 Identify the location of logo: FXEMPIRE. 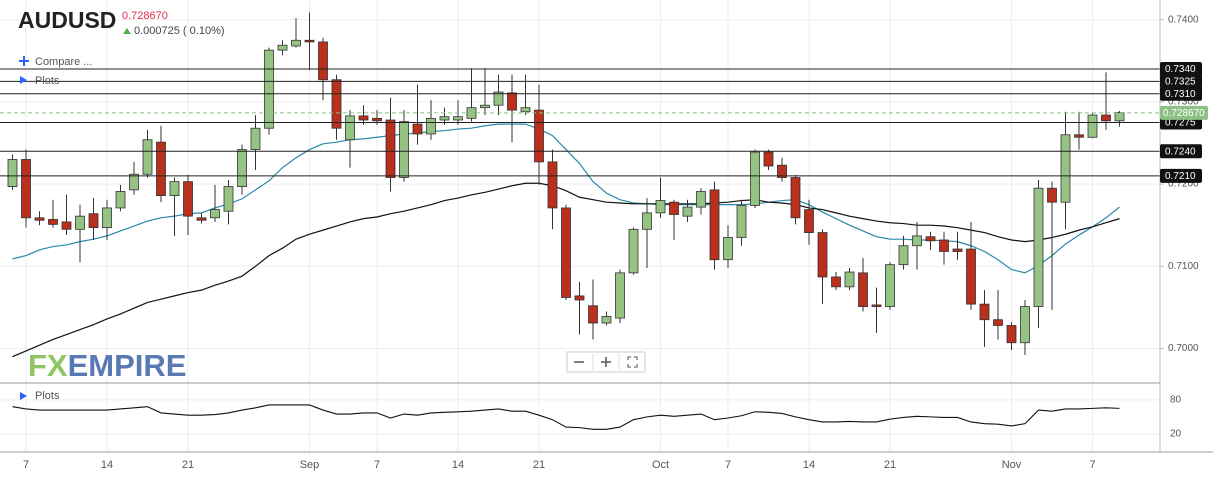
(107, 365).